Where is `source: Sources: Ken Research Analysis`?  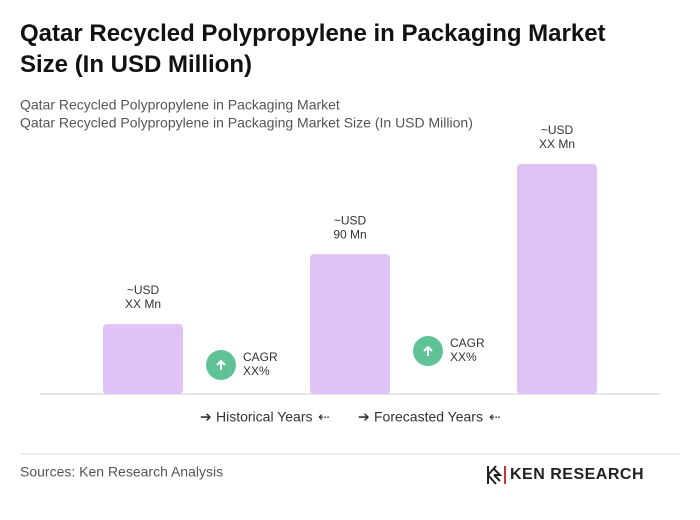 source: Sources: Ken Research Analysis is located at coordinates (121, 472).